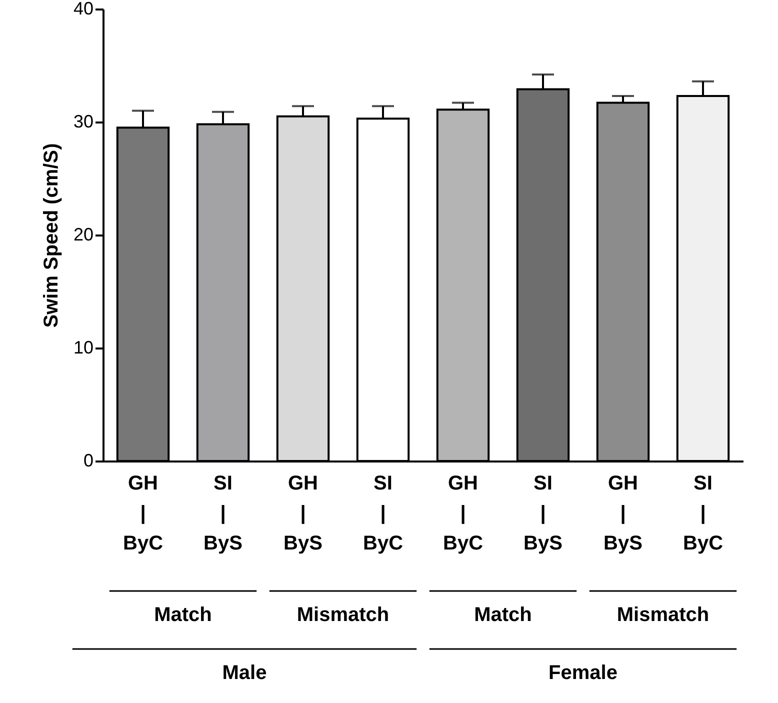 The image size is (778, 703). I want to click on y-tick-label: 40, so click(83, 9).